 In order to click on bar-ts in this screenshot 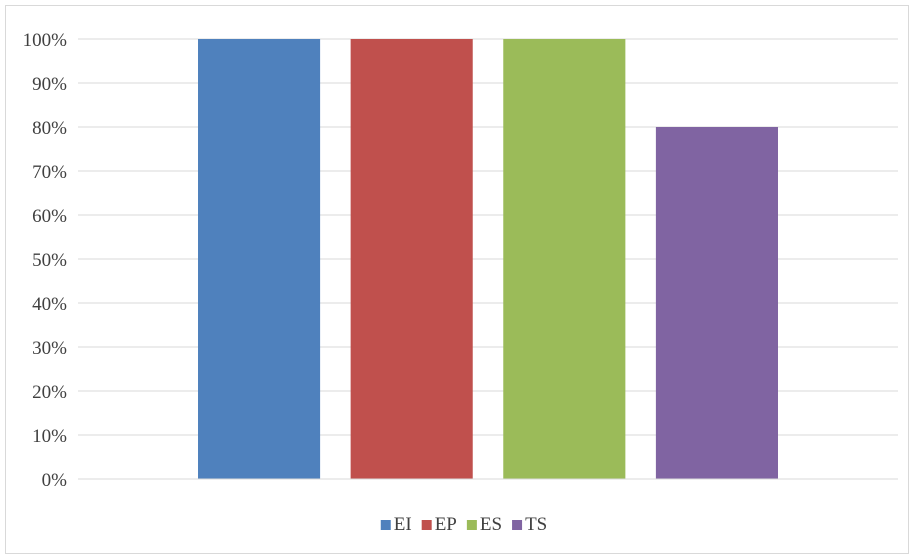, I will do `click(716, 303)`.